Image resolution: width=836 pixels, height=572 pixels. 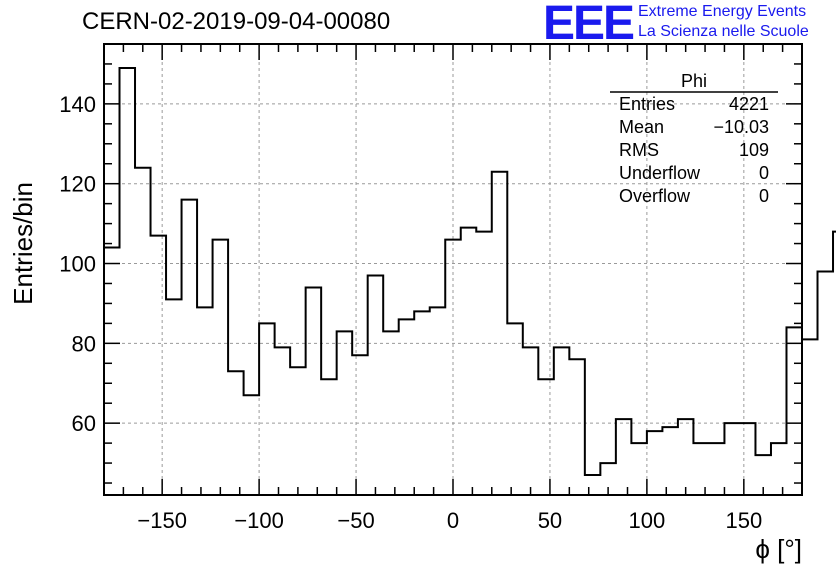 What do you see at coordinates (84, 423) in the screenshot?
I see `y-tick-label: 60` at bounding box center [84, 423].